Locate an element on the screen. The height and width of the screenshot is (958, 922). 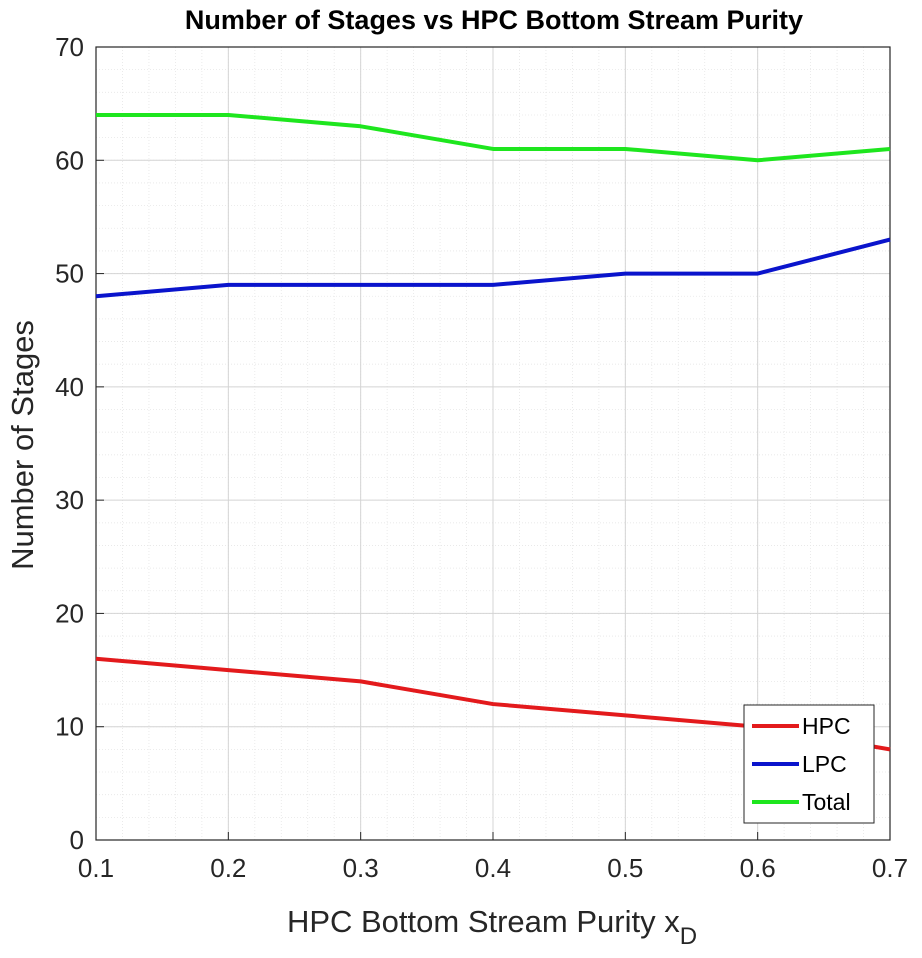
x-axis-label: HPC Bottom Stream Purity xD is located at coordinates (492, 927).